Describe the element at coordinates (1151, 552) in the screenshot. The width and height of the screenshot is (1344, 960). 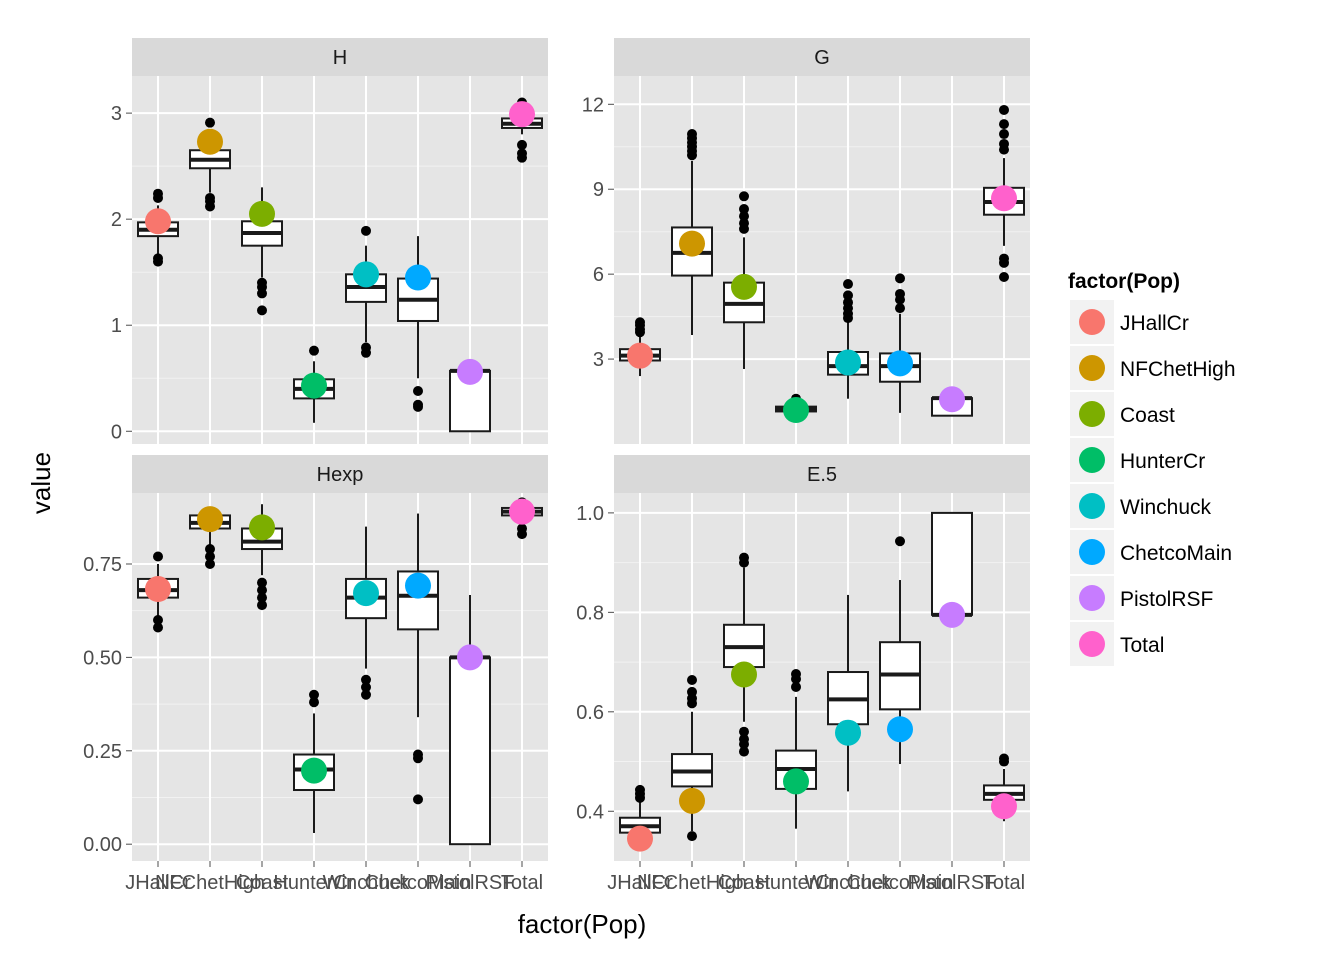
I see `legend-entry-chetcomain: ChetcoMain` at that location.